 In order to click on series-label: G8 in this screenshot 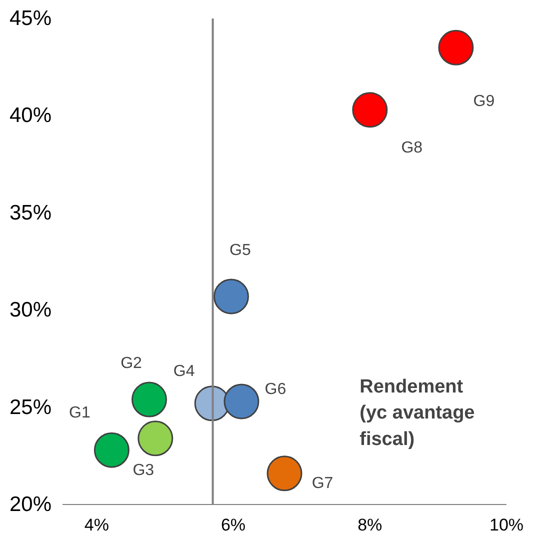, I will do `click(412, 147)`.